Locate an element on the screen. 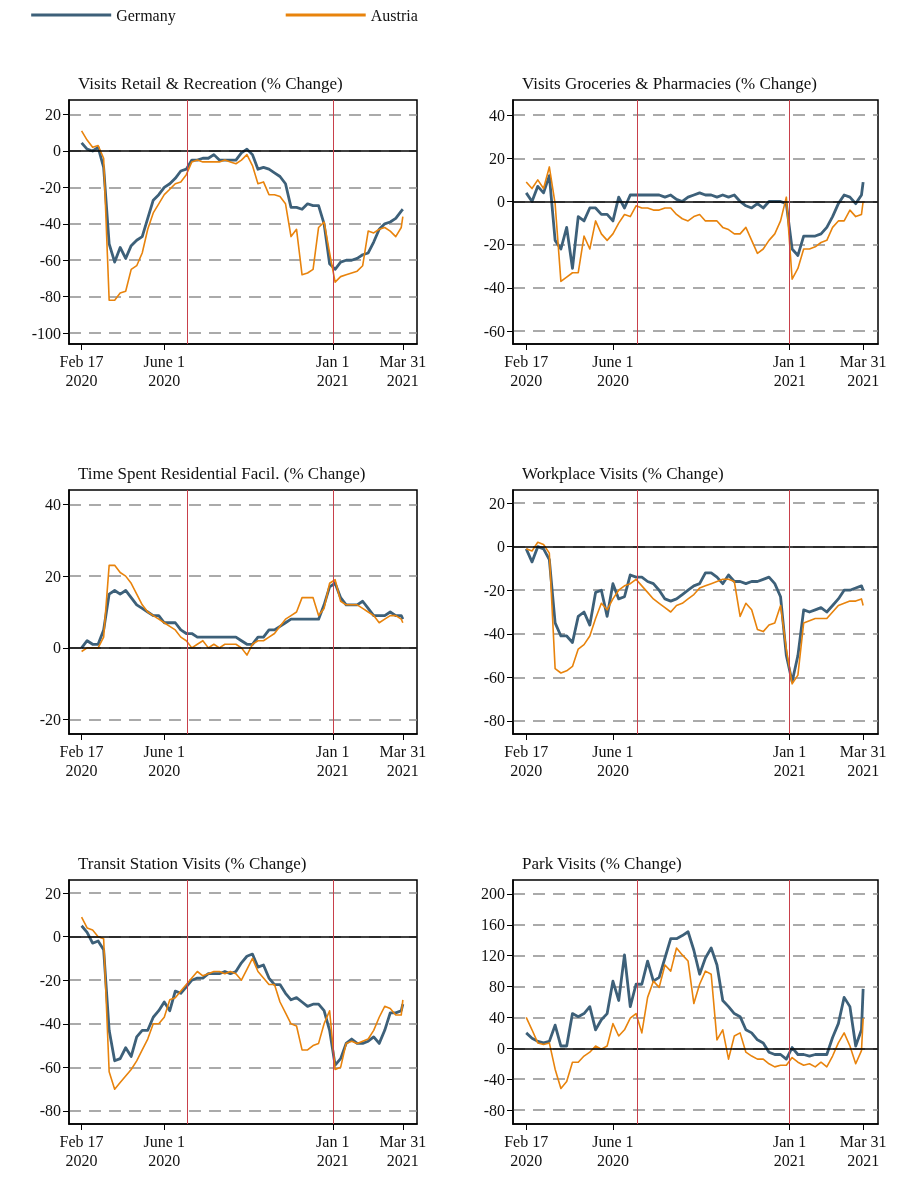 The width and height of the screenshot is (898, 1184). chart-title: Time Spent Residential Facil. (% Change) is located at coordinates (222, 473).